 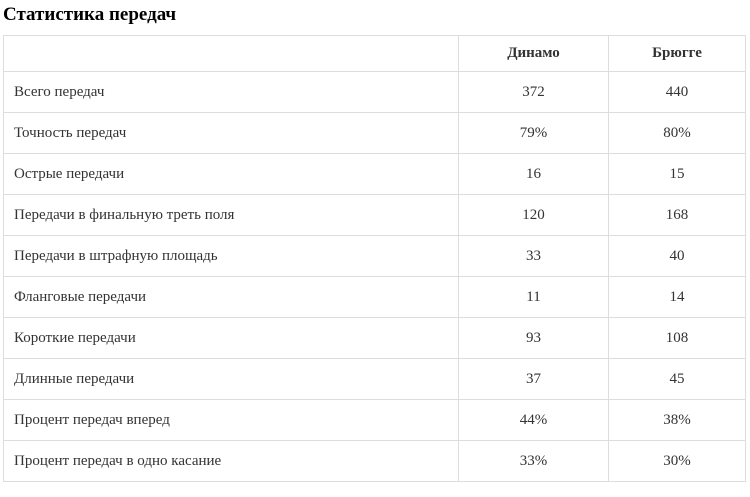 I want to click on stat-row: Передачи в штрафную площадь 33 40, so click(x=374, y=256).